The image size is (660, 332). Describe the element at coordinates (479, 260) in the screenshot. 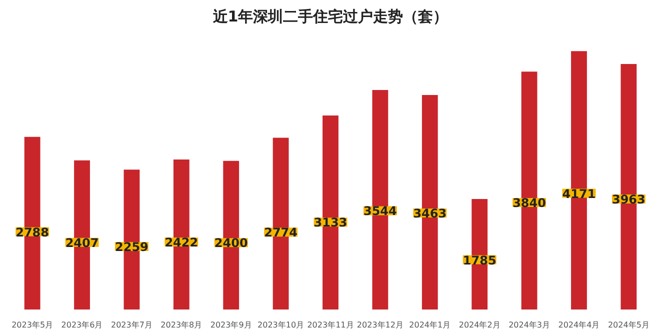

I see `data-label: 1785` at that location.